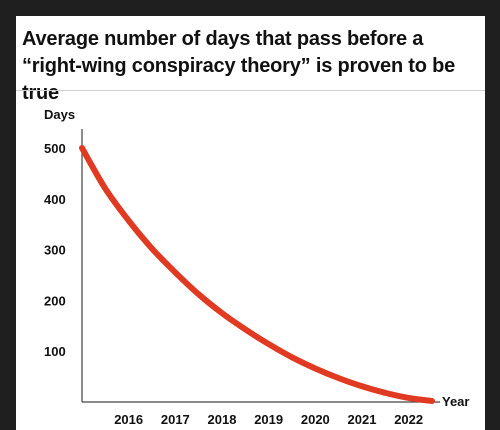 This screenshot has height=430, width=500. Describe the element at coordinates (362, 419) in the screenshot. I see `x-tick-label: 2021` at that location.